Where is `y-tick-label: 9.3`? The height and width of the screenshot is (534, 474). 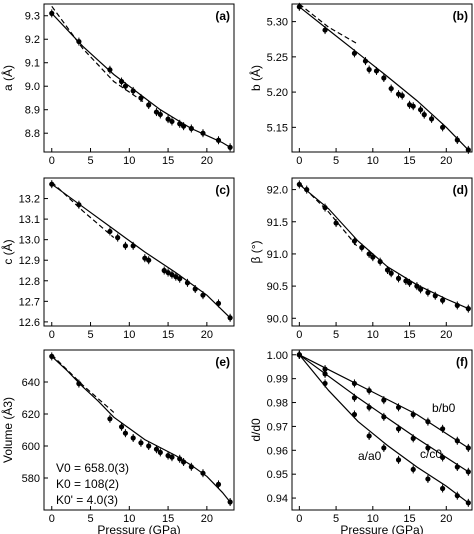
y-tick-label: 9.3 is located at coordinates (32, 17).